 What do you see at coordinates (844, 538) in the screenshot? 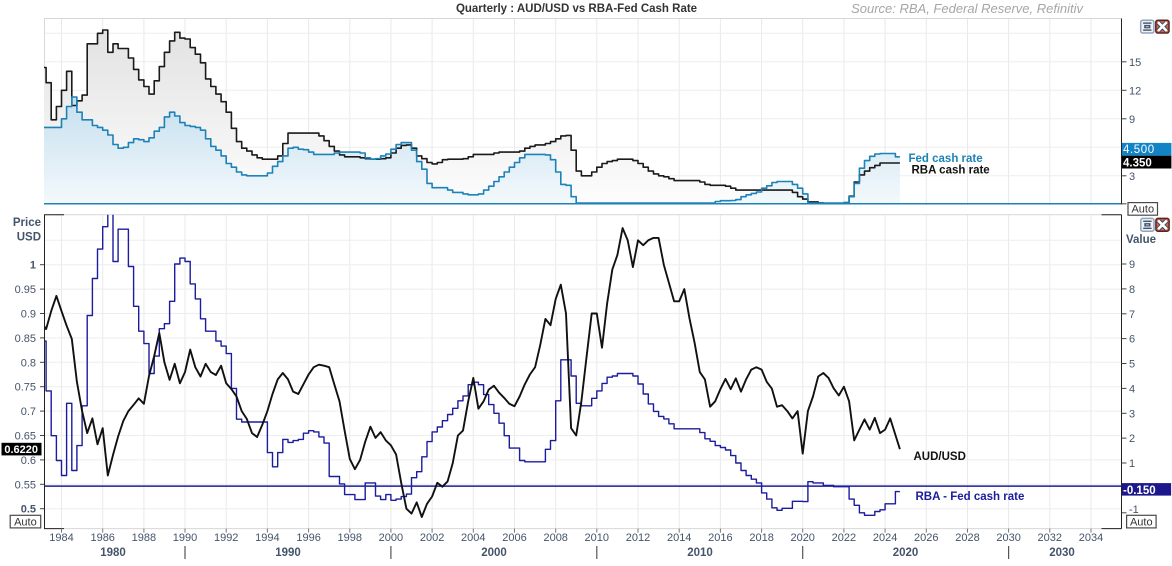
I see `svg-text: 2022` at bounding box center [844, 538].